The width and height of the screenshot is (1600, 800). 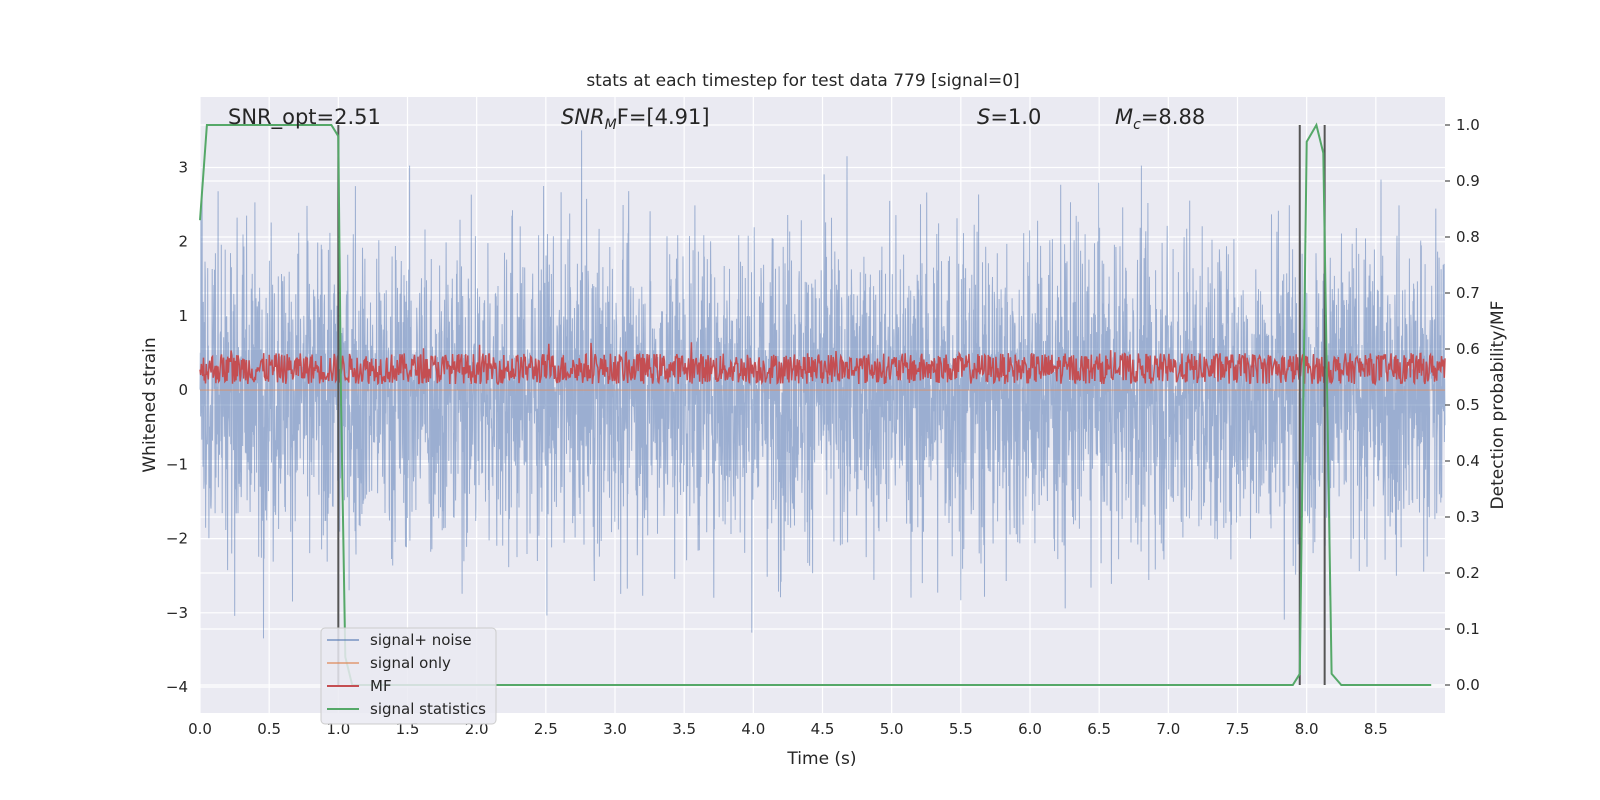 What do you see at coordinates (1468, 685) in the screenshot?
I see `y-right-tick-label: 0.0` at bounding box center [1468, 685].